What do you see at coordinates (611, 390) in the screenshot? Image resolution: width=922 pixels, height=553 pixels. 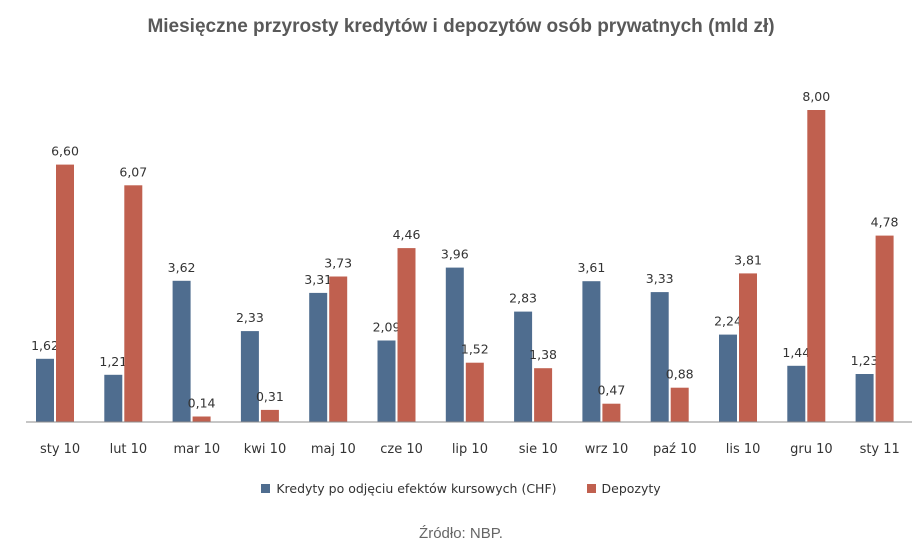 I see `data-label-depozyty-8: 0,47` at bounding box center [611, 390].